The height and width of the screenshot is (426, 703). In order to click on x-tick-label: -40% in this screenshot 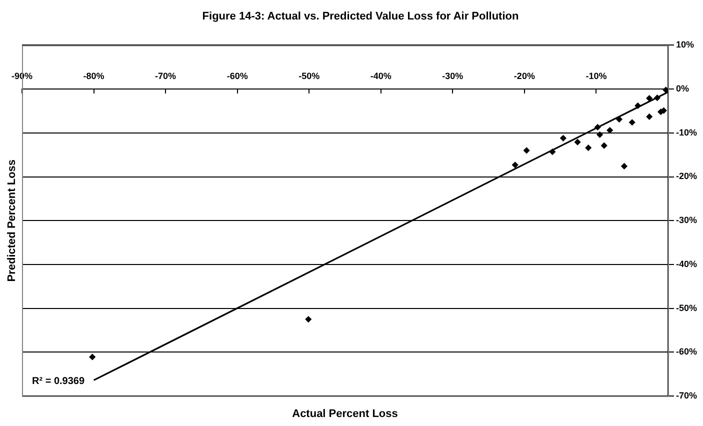, I will do `click(381, 75)`.